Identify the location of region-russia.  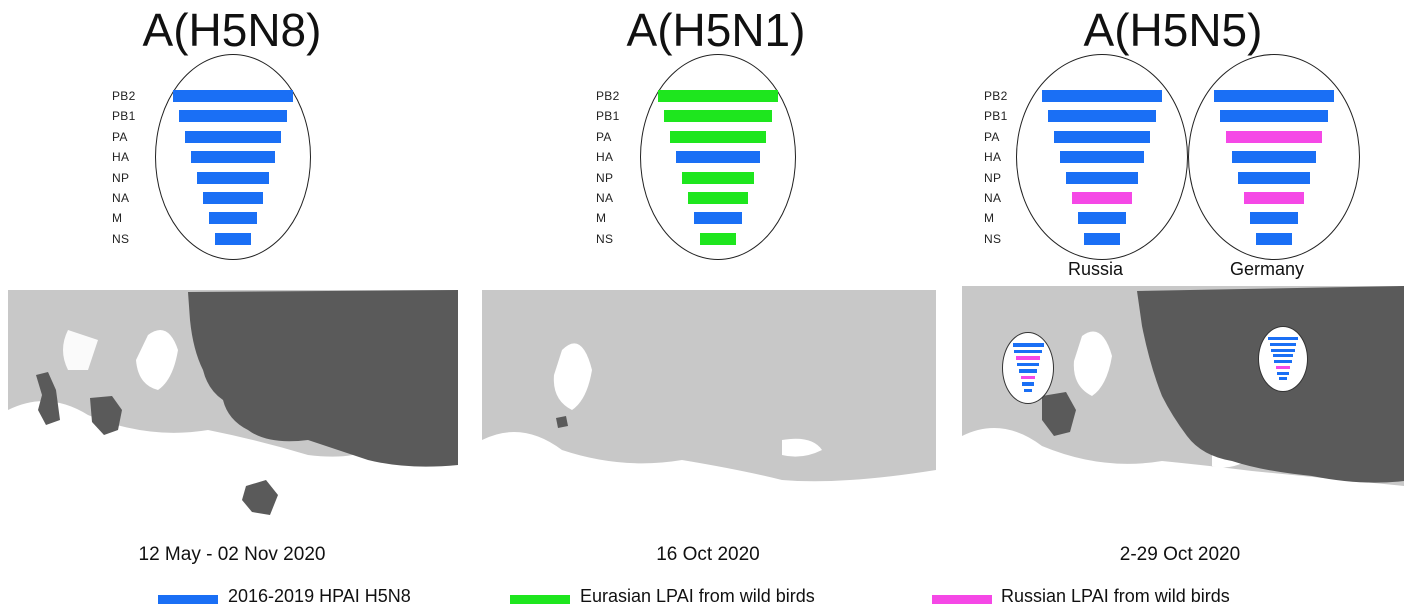
(323, 378).